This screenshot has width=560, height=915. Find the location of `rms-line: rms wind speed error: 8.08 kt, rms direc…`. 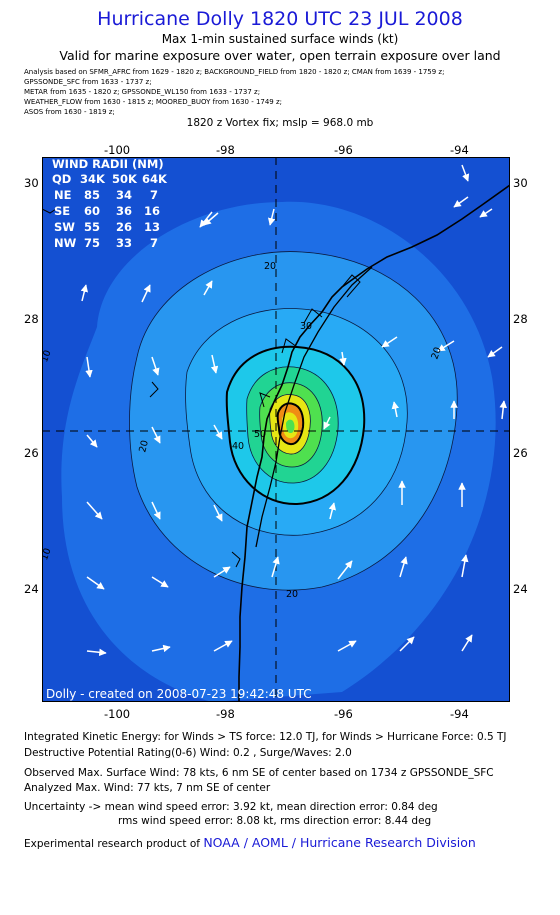

rms-line: rms wind speed error: 8.08 kt, rms direc… is located at coordinates (275, 821).